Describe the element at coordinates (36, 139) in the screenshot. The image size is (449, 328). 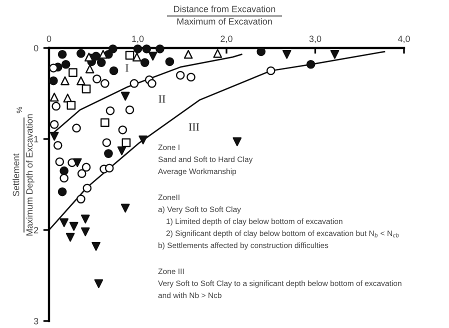
I see `y-tick-label: 1` at that location.